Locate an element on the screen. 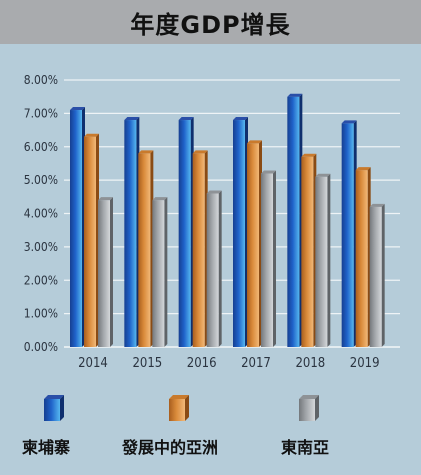  y-tick-label: 7.00% is located at coordinates (41, 113).